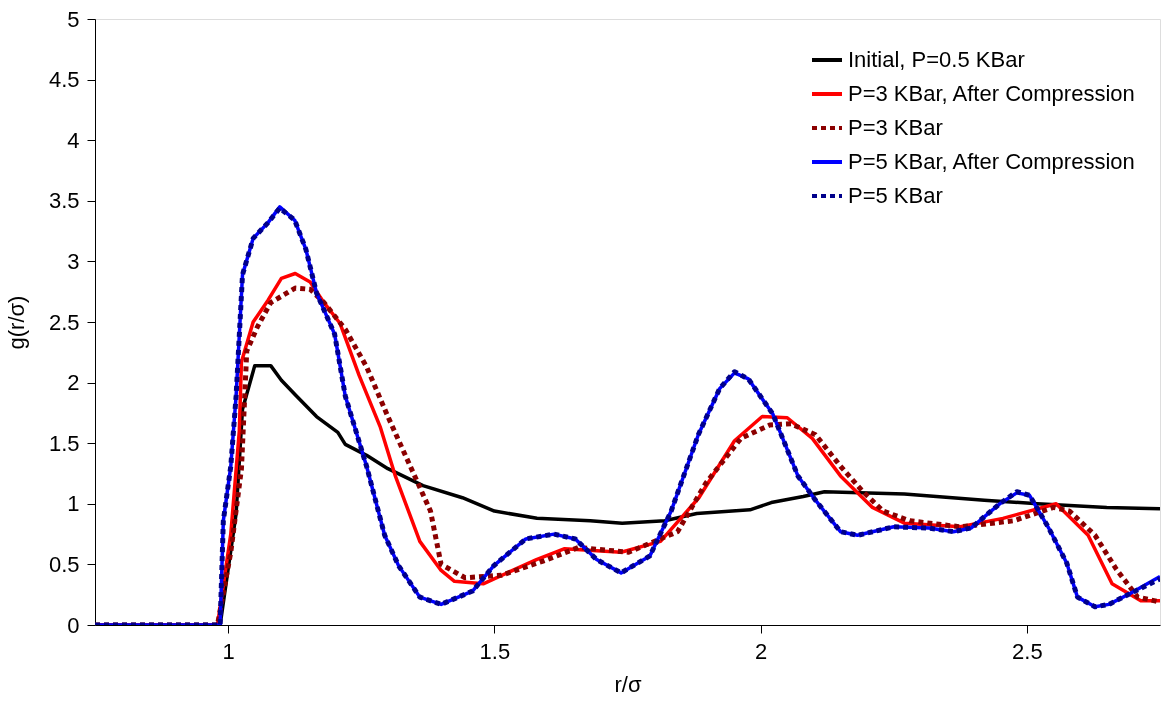 This screenshot has width=1172, height=707. I want to click on y-tick-label: 2, so click(73, 383).